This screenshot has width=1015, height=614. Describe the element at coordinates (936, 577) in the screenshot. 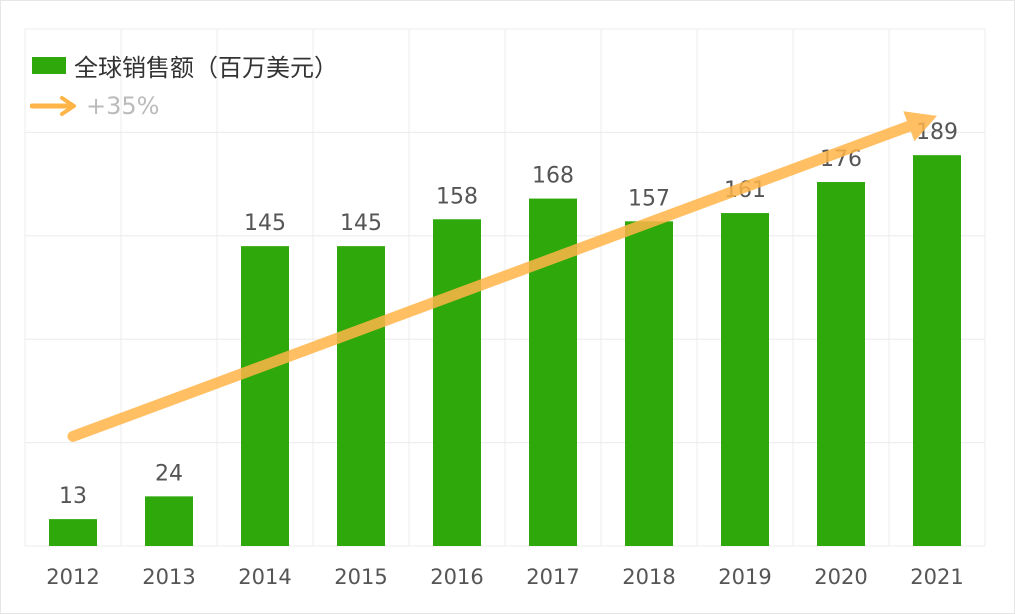

I see `x-tick-label: 2021` at that location.